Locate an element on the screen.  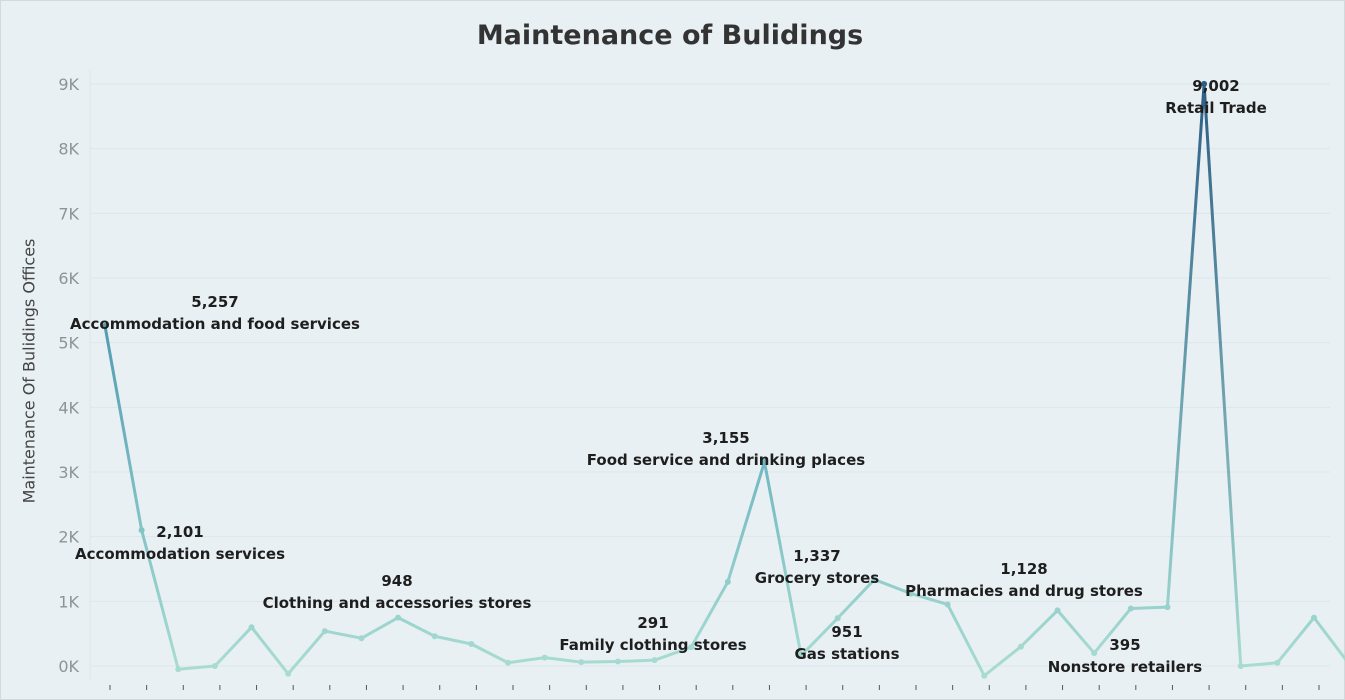
data-label-name: Nonstore retailers is located at coordinates (1125, 667).